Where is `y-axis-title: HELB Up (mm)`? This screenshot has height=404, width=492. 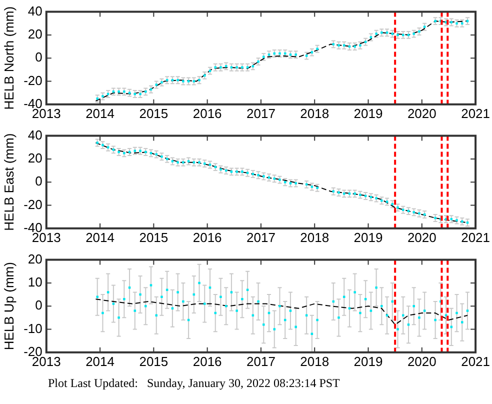 y-axis-title: HELB Up (mm) is located at coordinates (8, 306).